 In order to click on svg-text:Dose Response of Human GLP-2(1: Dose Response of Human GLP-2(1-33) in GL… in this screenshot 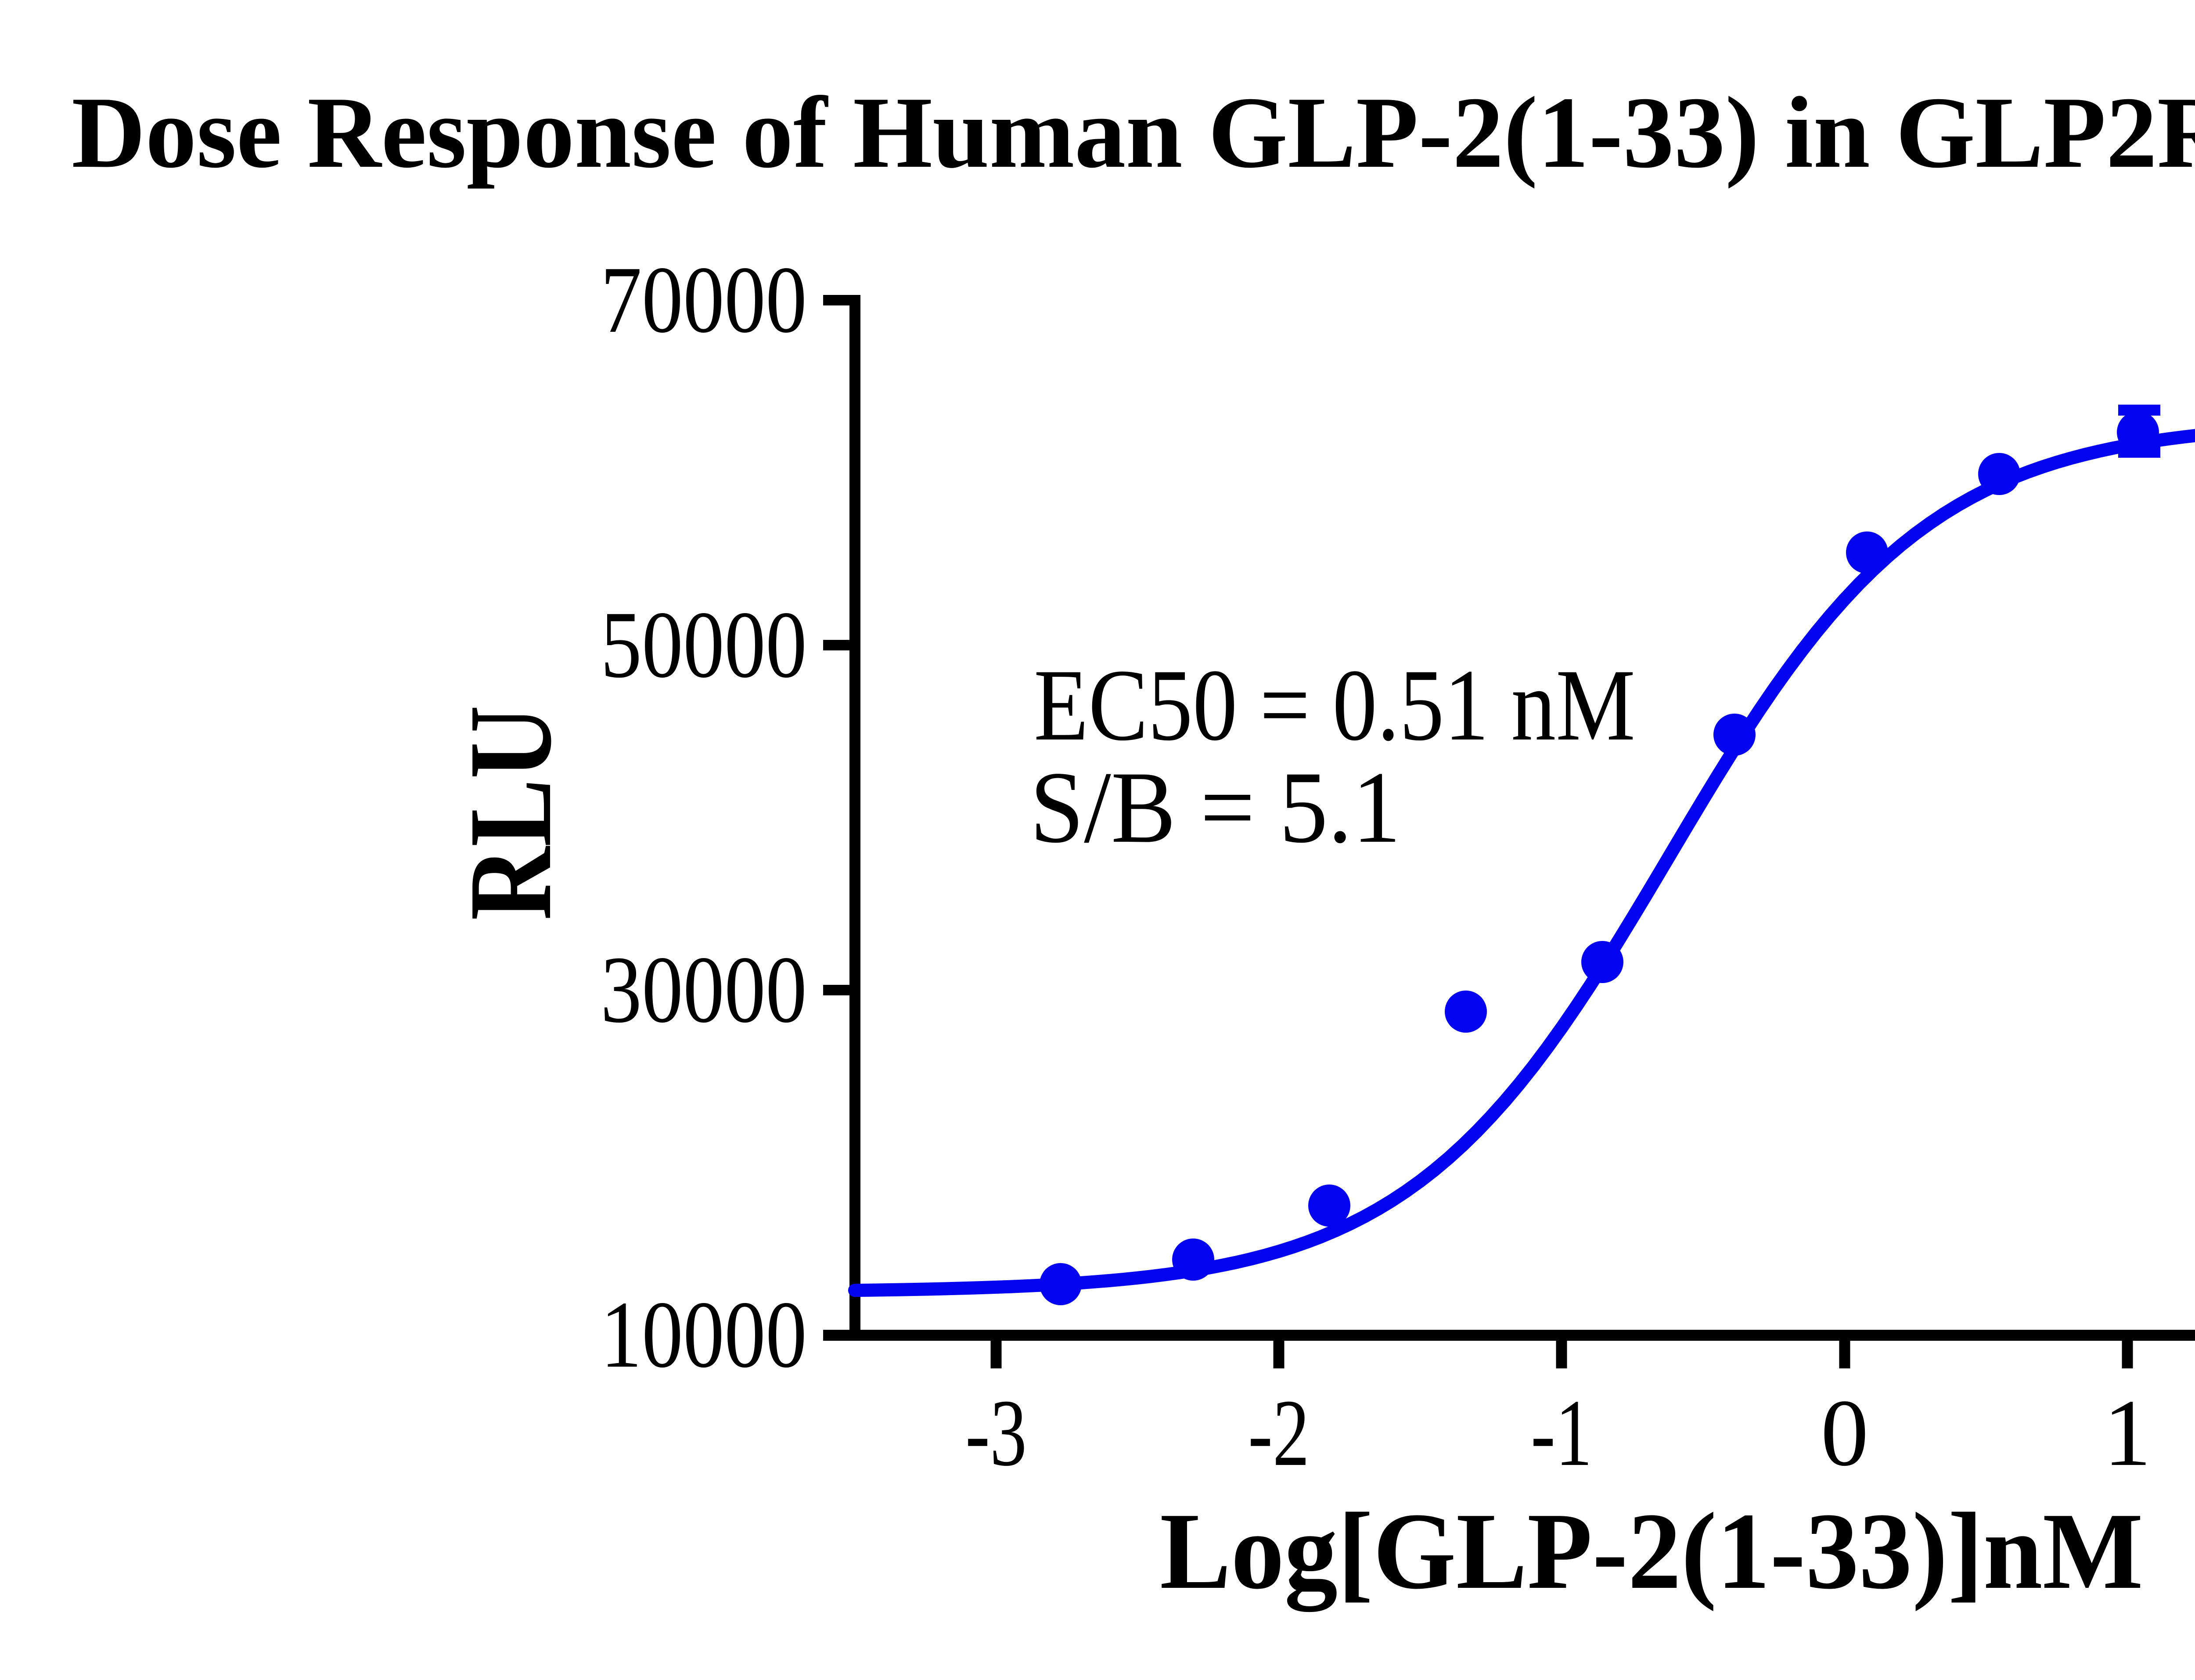, I will do `click(1133, 124)`.